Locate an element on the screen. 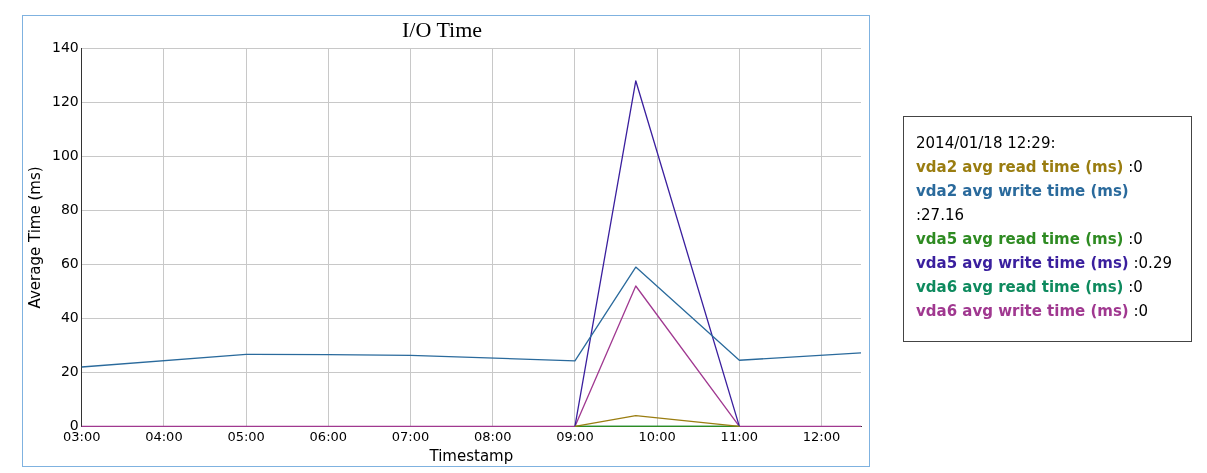 The width and height of the screenshot is (1207, 473). x-tick-label: 08:00 is located at coordinates (493, 436).